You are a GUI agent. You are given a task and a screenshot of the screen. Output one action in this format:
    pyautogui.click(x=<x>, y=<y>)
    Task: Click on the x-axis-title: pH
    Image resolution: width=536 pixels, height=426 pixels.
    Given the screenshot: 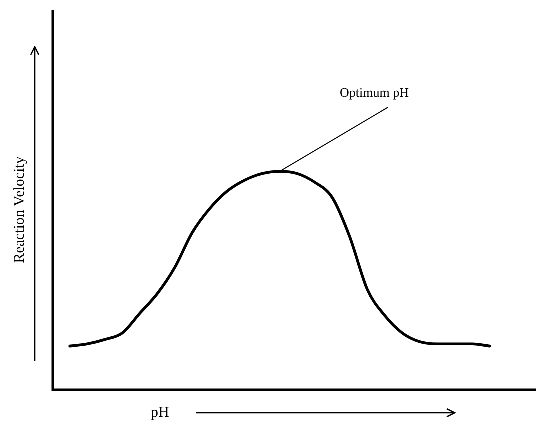 What is the action you would take?
    pyautogui.click(x=160, y=412)
    